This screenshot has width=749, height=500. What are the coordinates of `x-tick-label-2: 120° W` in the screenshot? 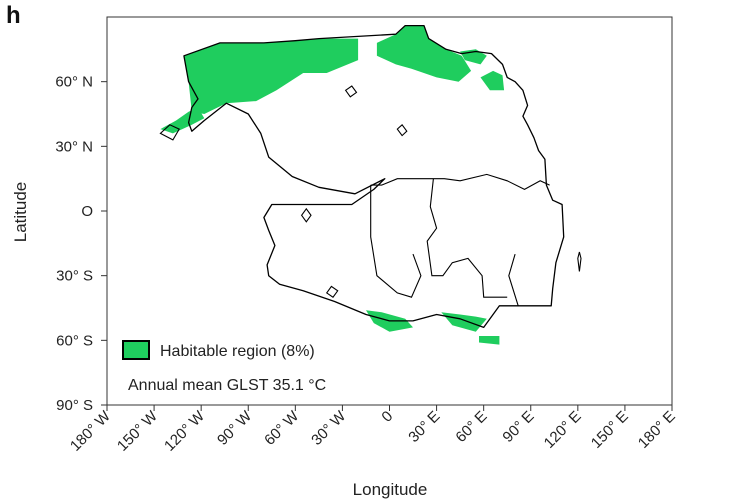 It's located at (185, 431).